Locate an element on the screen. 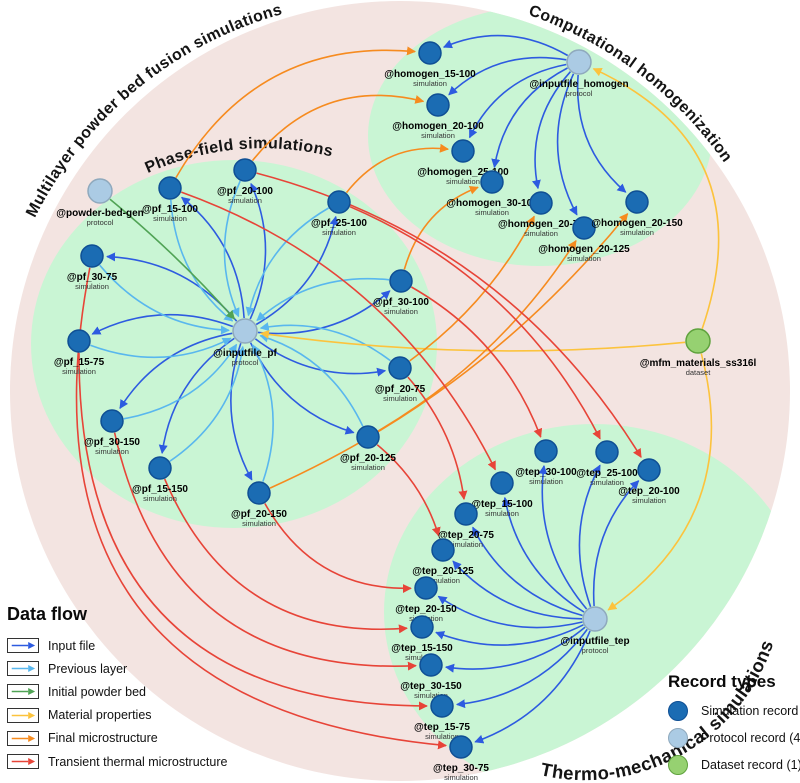 This screenshot has width=800, height=783. node-label-pf_15-100: @pf_15-100 is located at coordinates (170, 209).